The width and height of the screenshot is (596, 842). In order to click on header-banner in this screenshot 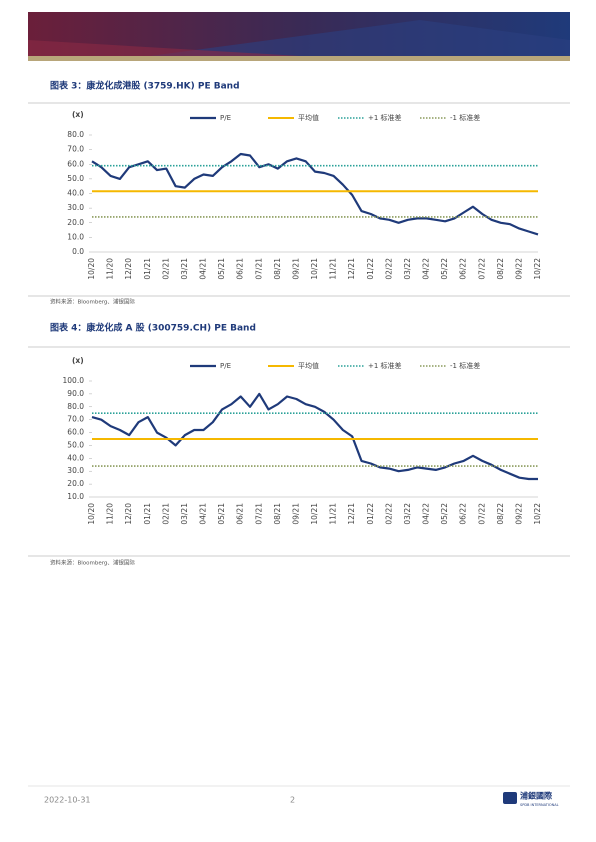, I will do `click(299, 36)`.